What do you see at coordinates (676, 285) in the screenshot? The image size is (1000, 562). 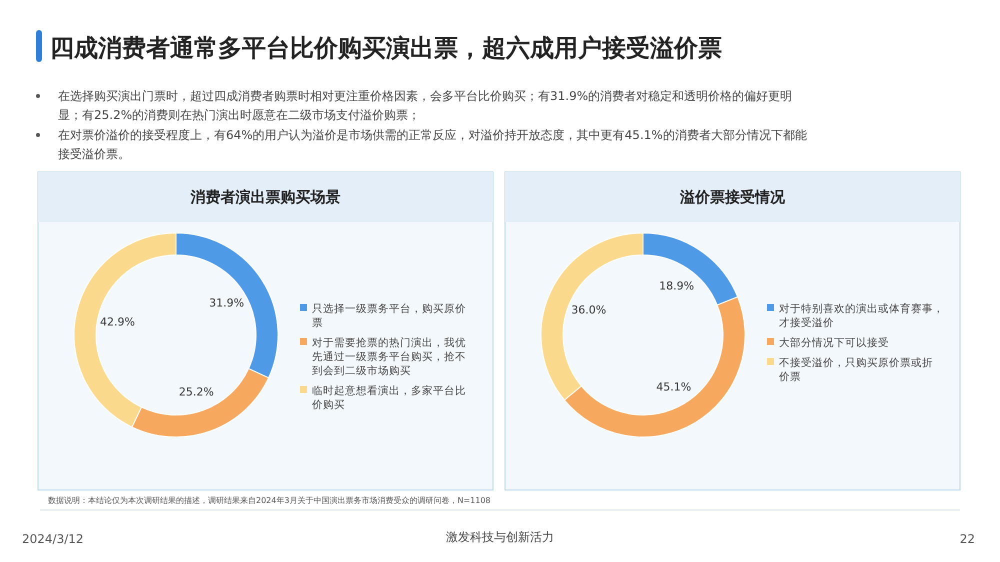 I see `data-label: 18.9%` at bounding box center [676, 285].